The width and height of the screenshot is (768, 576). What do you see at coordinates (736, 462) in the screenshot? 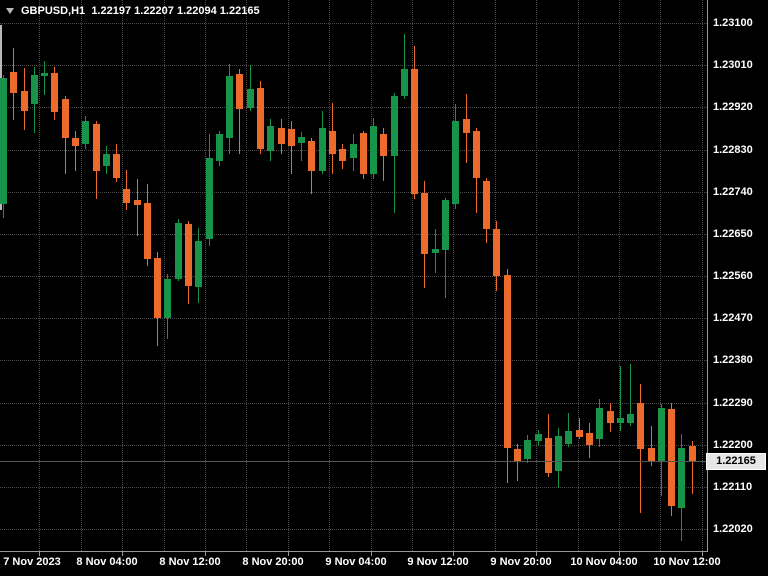
I see `current-price-tag: 1.22165` at bounding box center [736, 462].